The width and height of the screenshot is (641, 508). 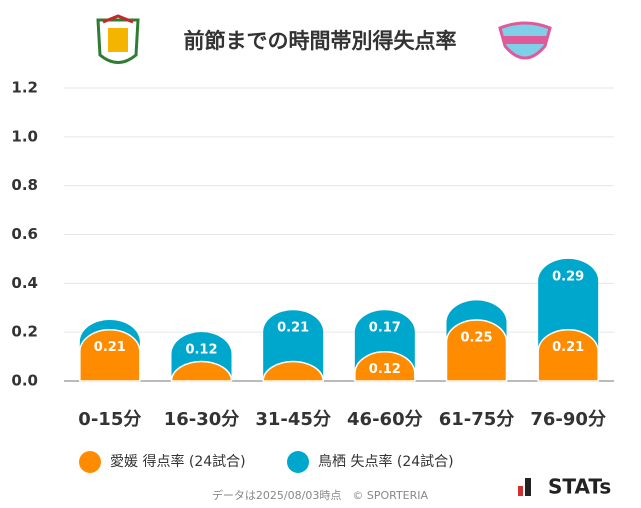 I want to click on y-tick-label: 1.0, so click(x=24, y=136).